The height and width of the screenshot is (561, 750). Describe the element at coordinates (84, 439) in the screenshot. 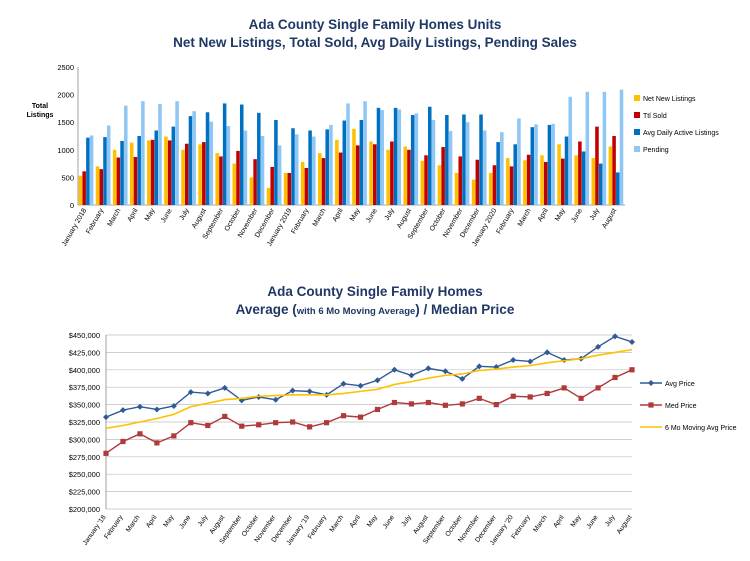

I see `line-ytick-label: $300,000` at that location.